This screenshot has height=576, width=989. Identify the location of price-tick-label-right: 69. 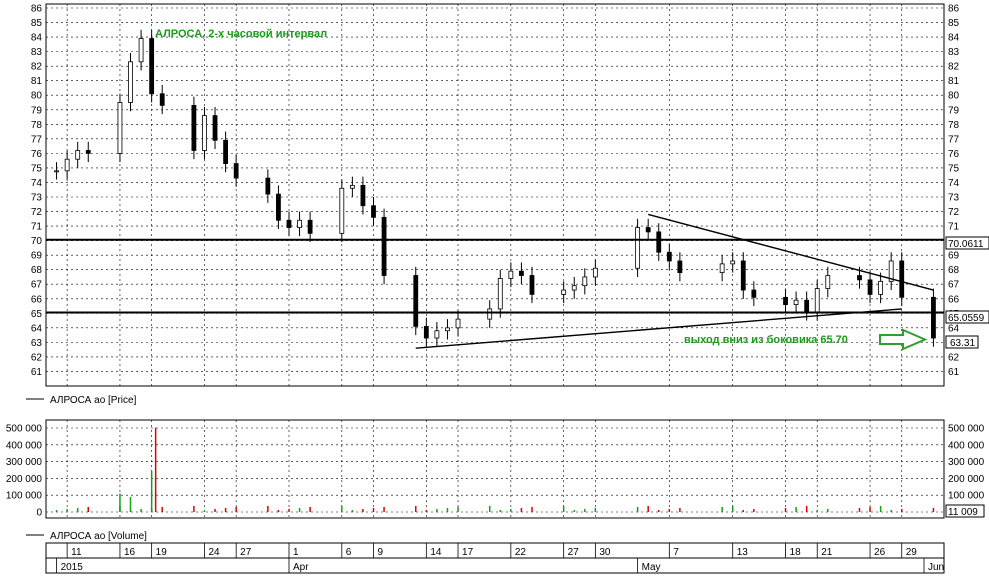
(954, 256).